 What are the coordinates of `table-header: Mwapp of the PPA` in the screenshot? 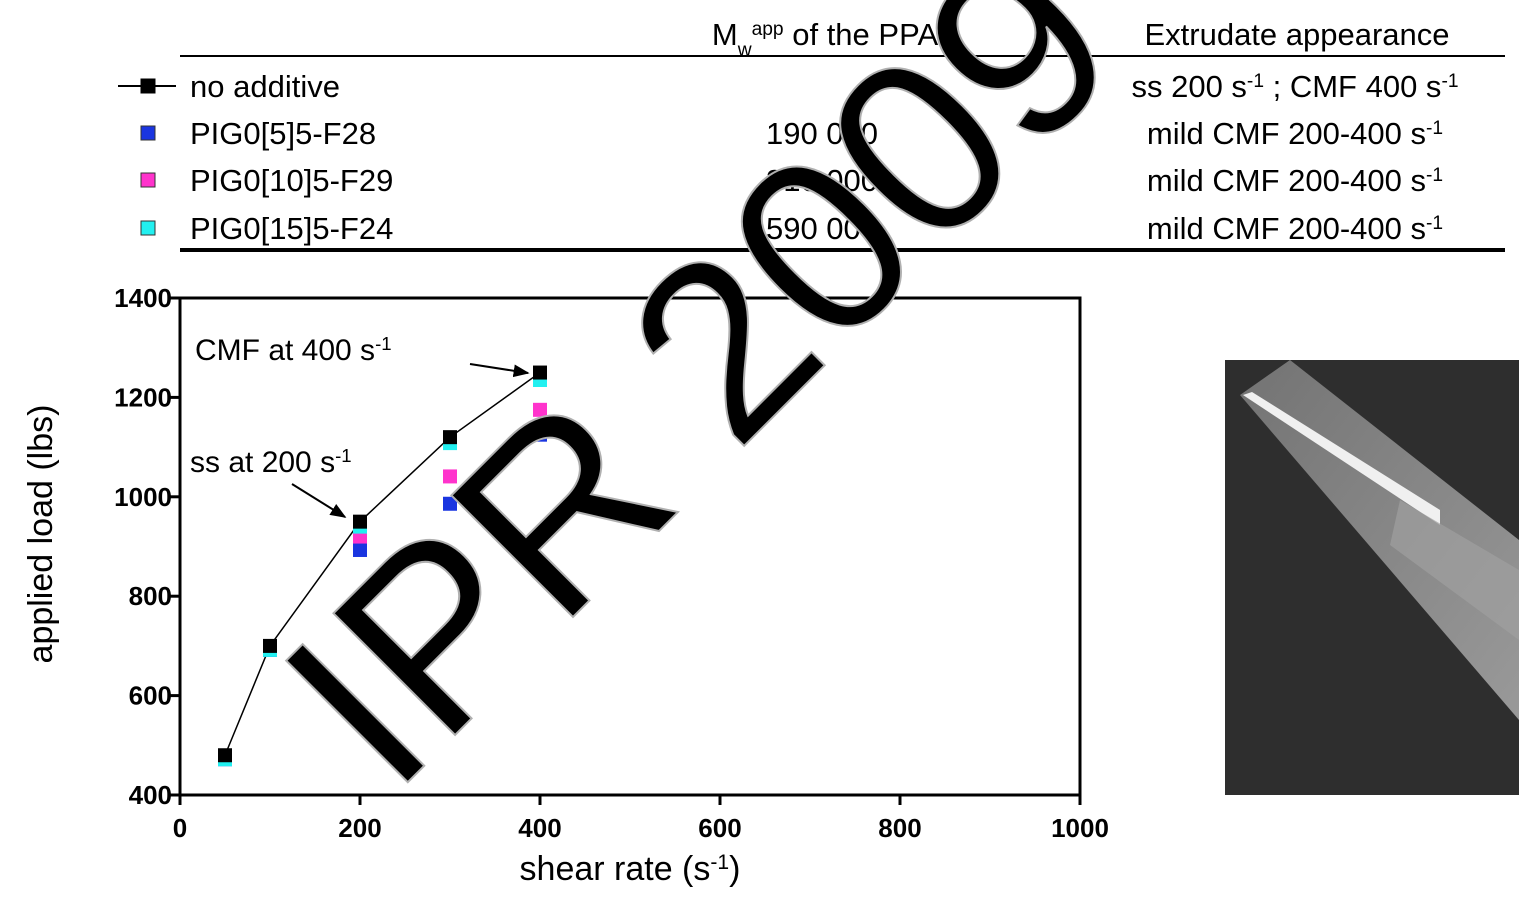 It's located at (825, 39).